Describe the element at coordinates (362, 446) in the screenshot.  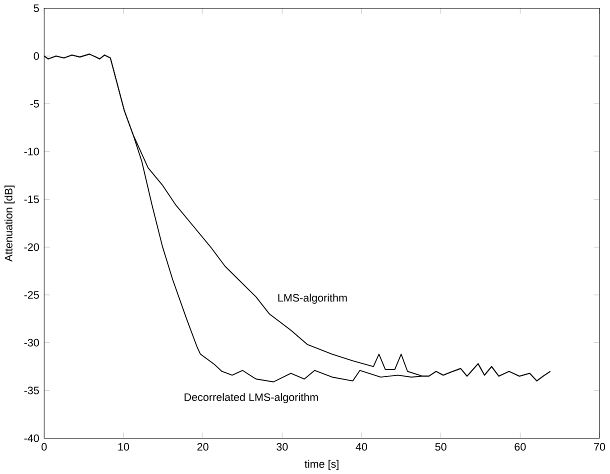
I see `x-tick-label: 40` at that location.